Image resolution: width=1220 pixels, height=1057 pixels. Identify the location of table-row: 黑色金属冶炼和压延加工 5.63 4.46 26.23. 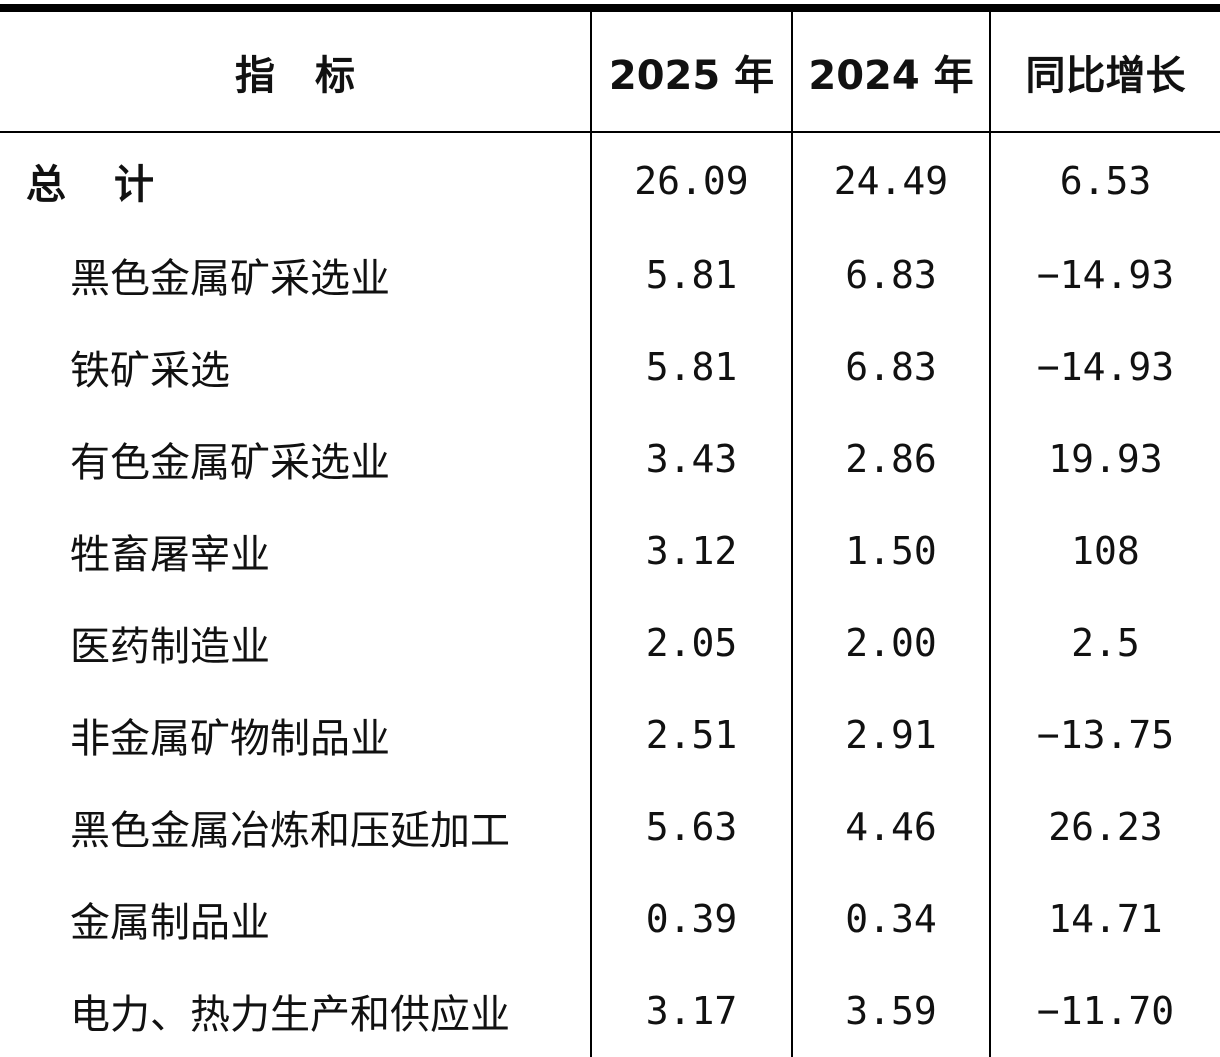
(610, 827).